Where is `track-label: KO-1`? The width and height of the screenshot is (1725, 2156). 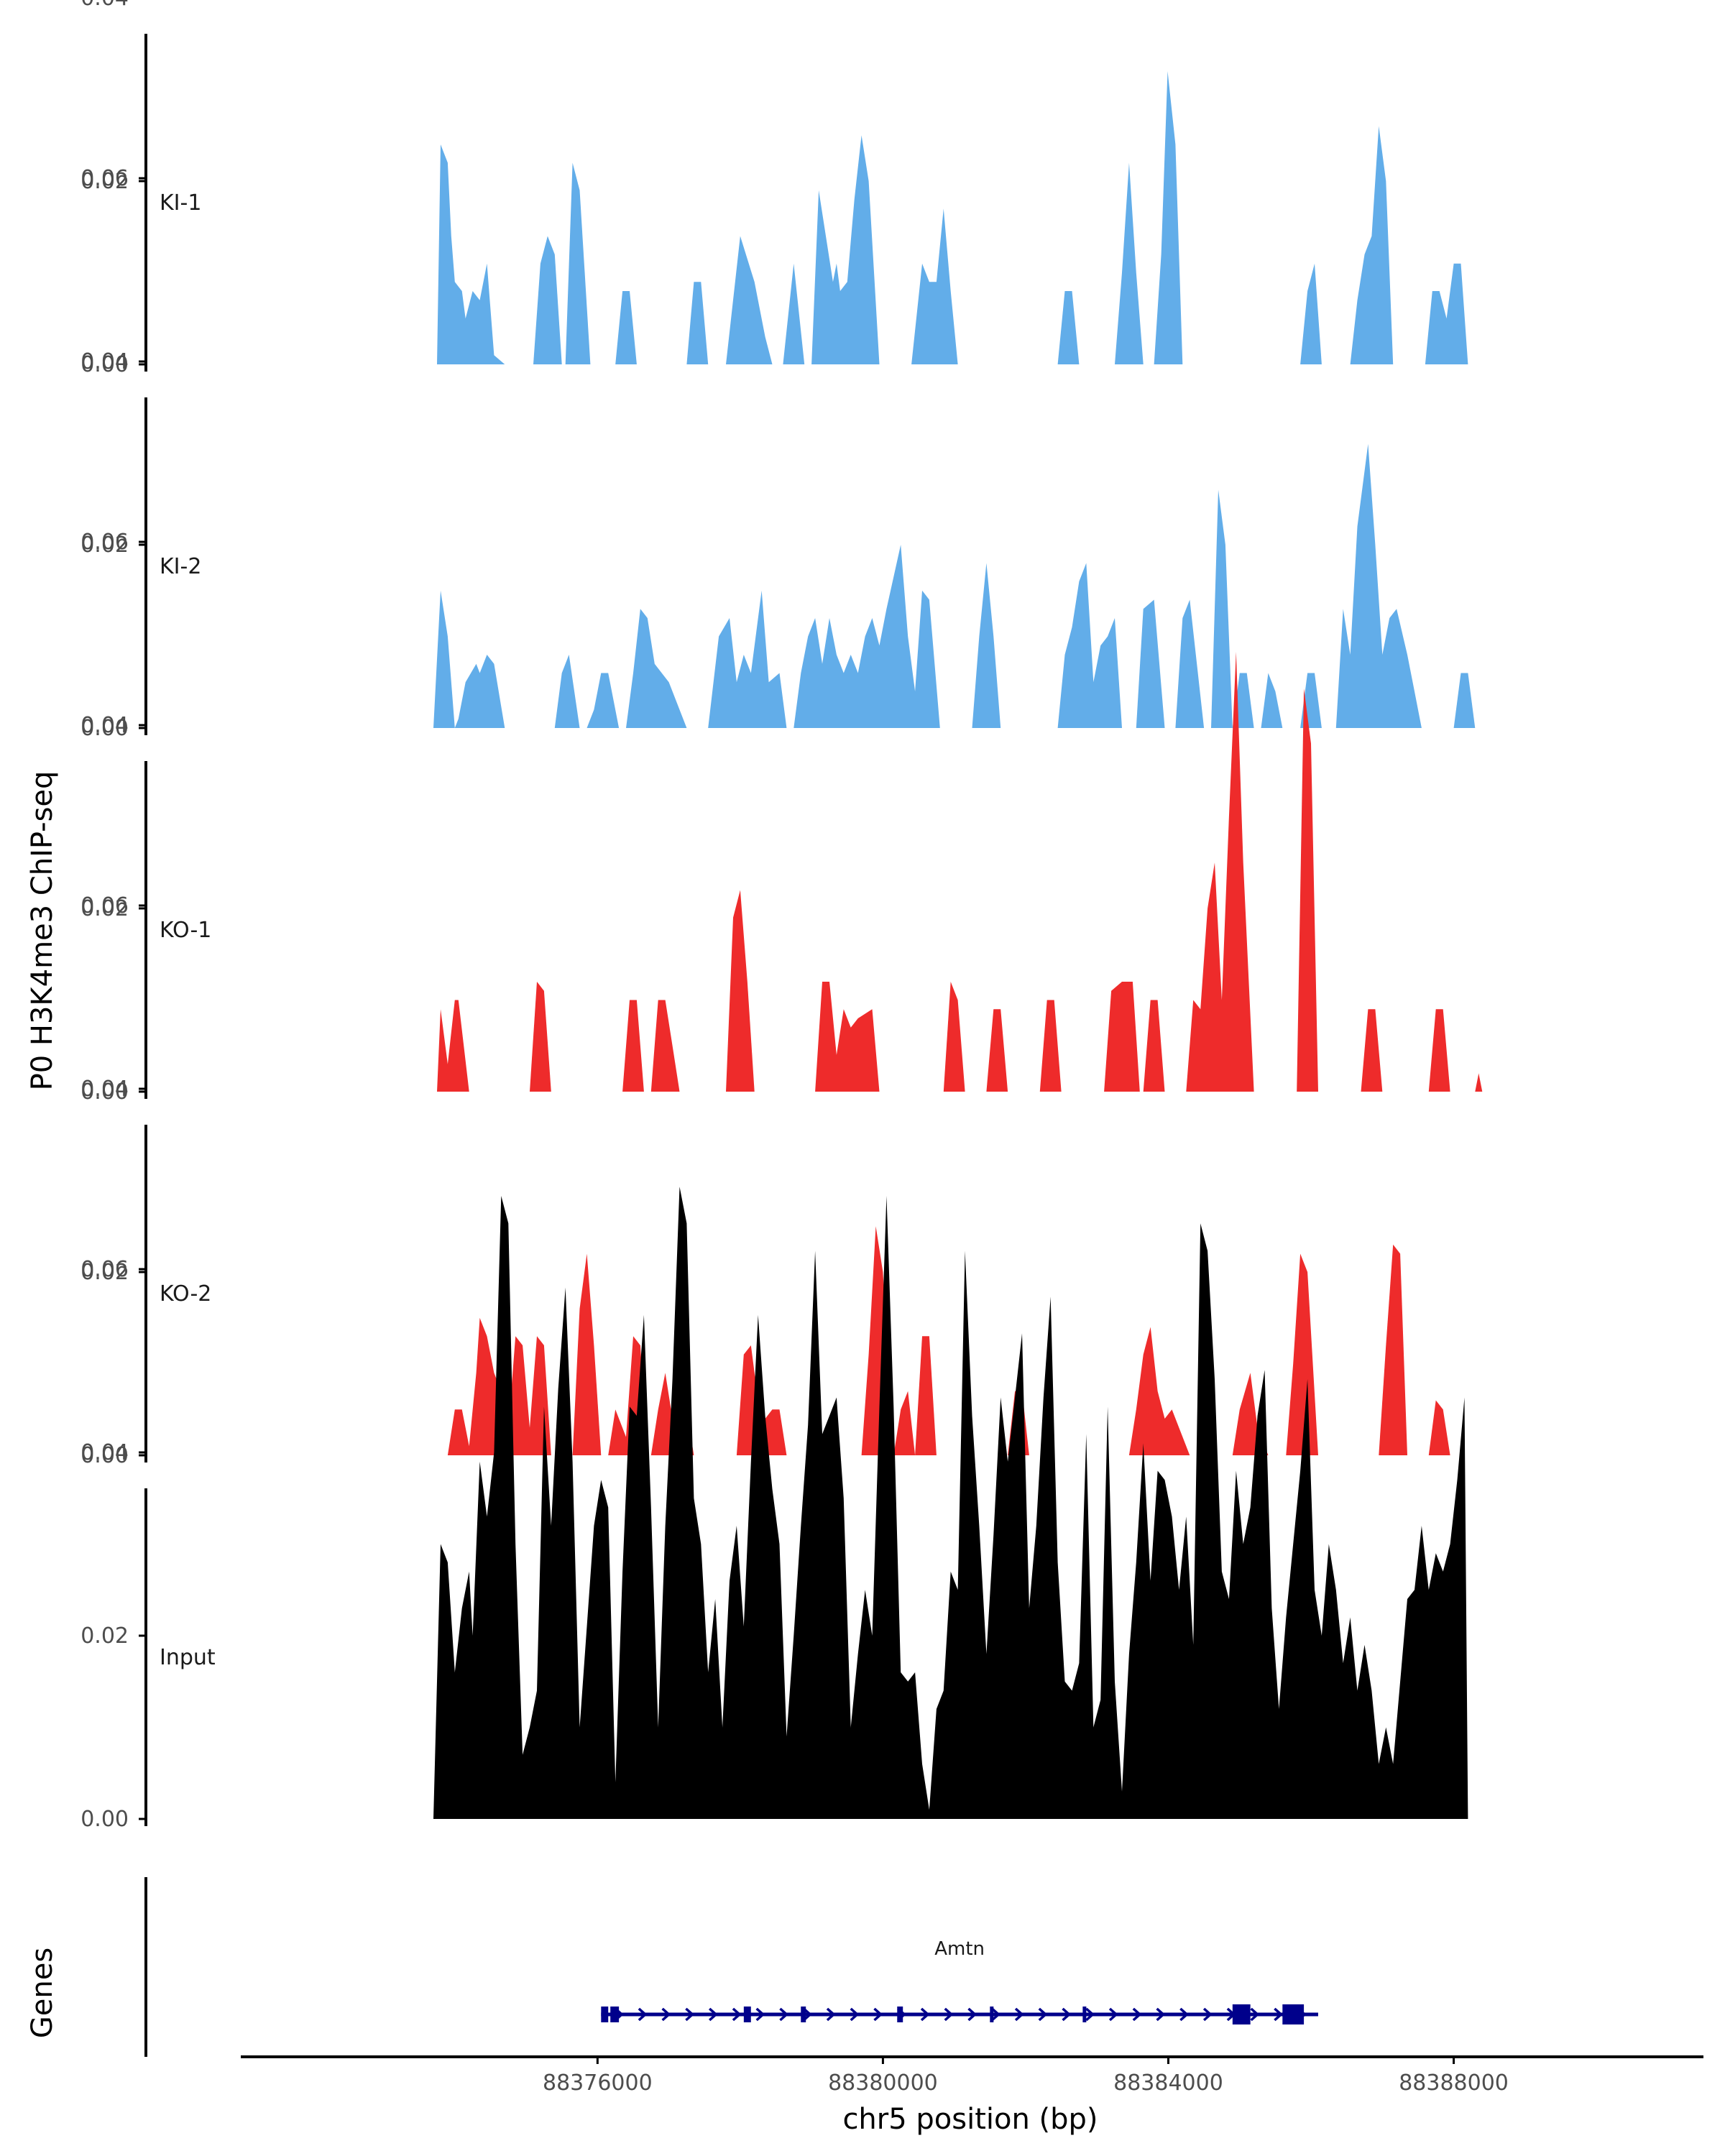
track-label: KO-1 is located at coordinates (185, 931).